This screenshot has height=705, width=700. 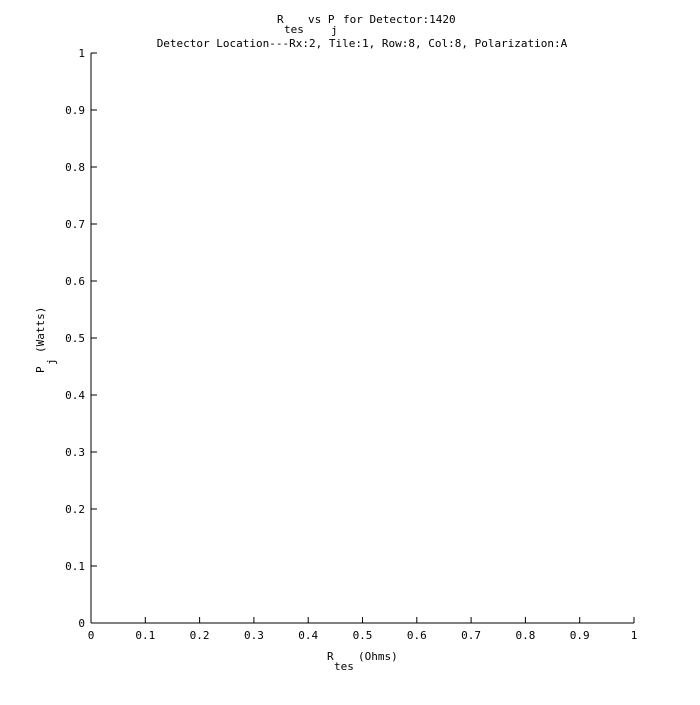 What do you see at coordinates (378, 656) in the screenshot?
I see `x-axis-label-unit: (Ohms)` at bounding box center [378, 656].